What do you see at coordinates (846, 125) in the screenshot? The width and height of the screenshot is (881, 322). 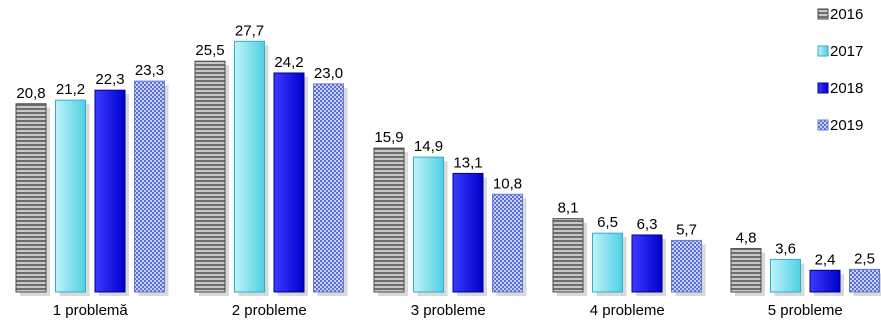 I see `legend-label-2019: 2019` at bounding box center [846, 125].